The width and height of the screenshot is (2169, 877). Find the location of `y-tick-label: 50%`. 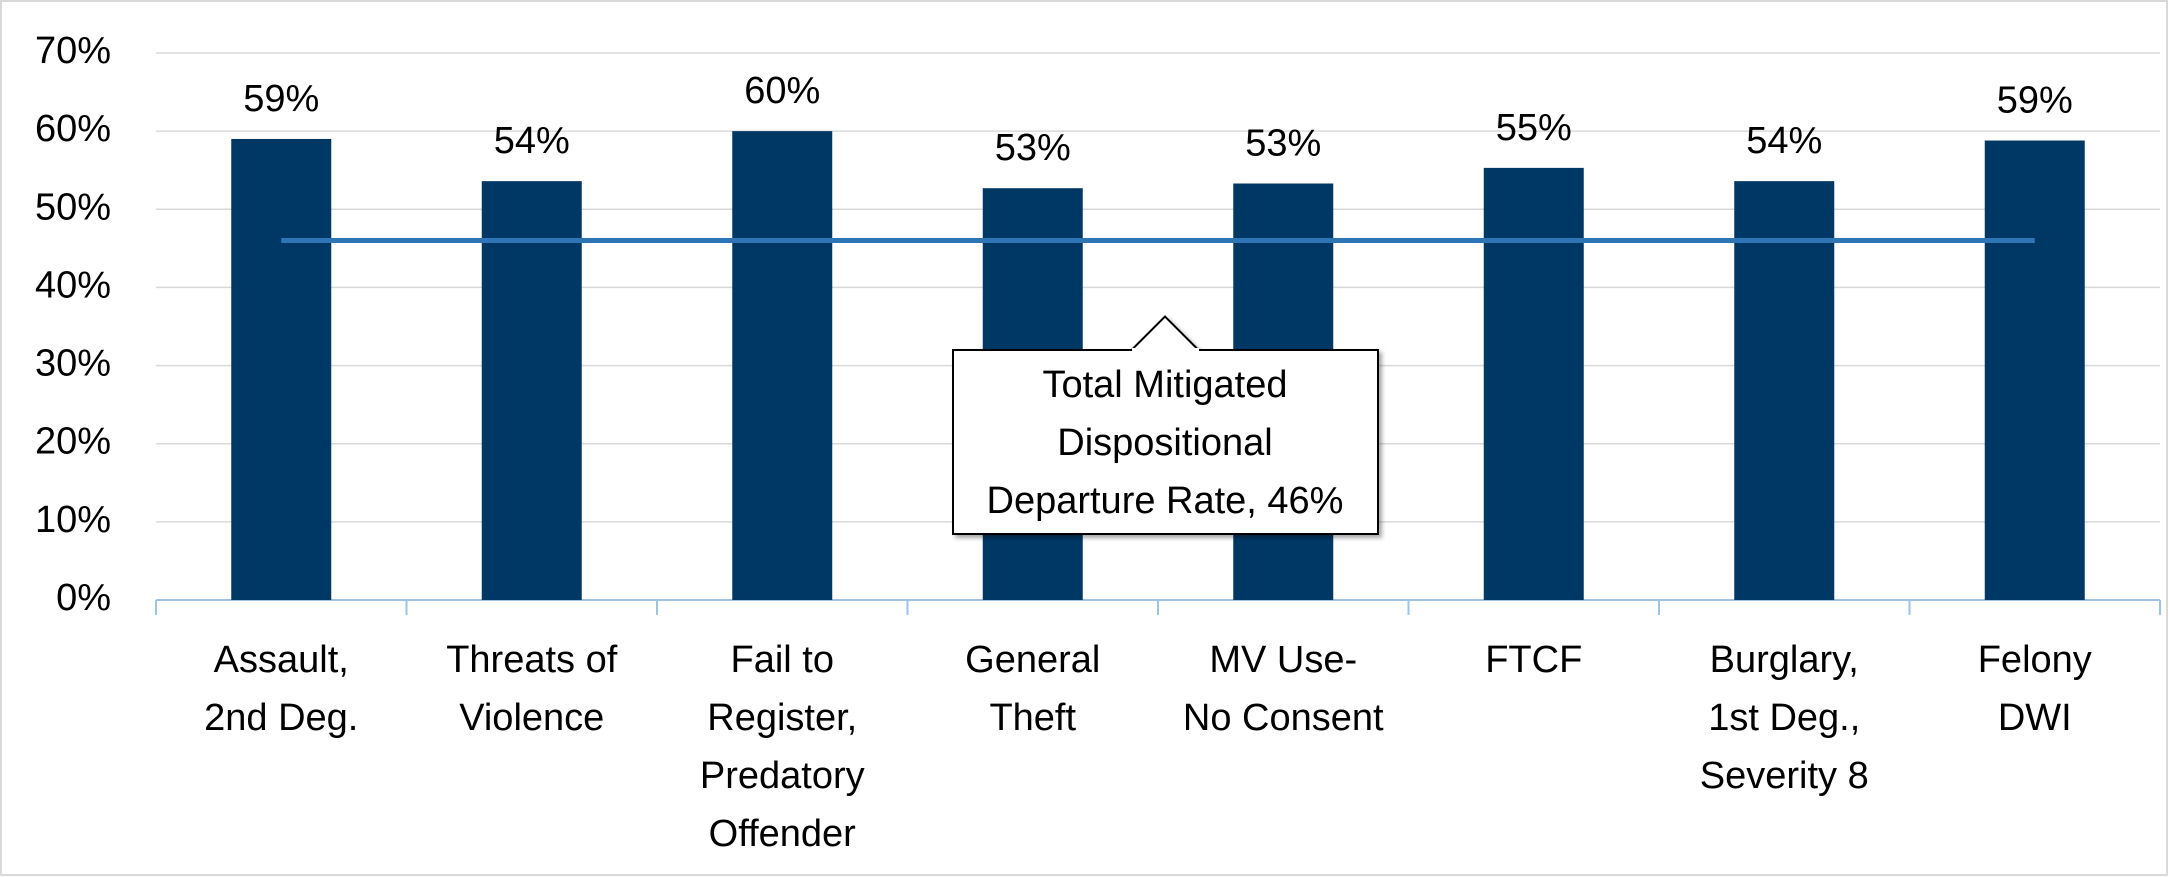

y-tick-label: 50% is located at coordinates (73, 207).